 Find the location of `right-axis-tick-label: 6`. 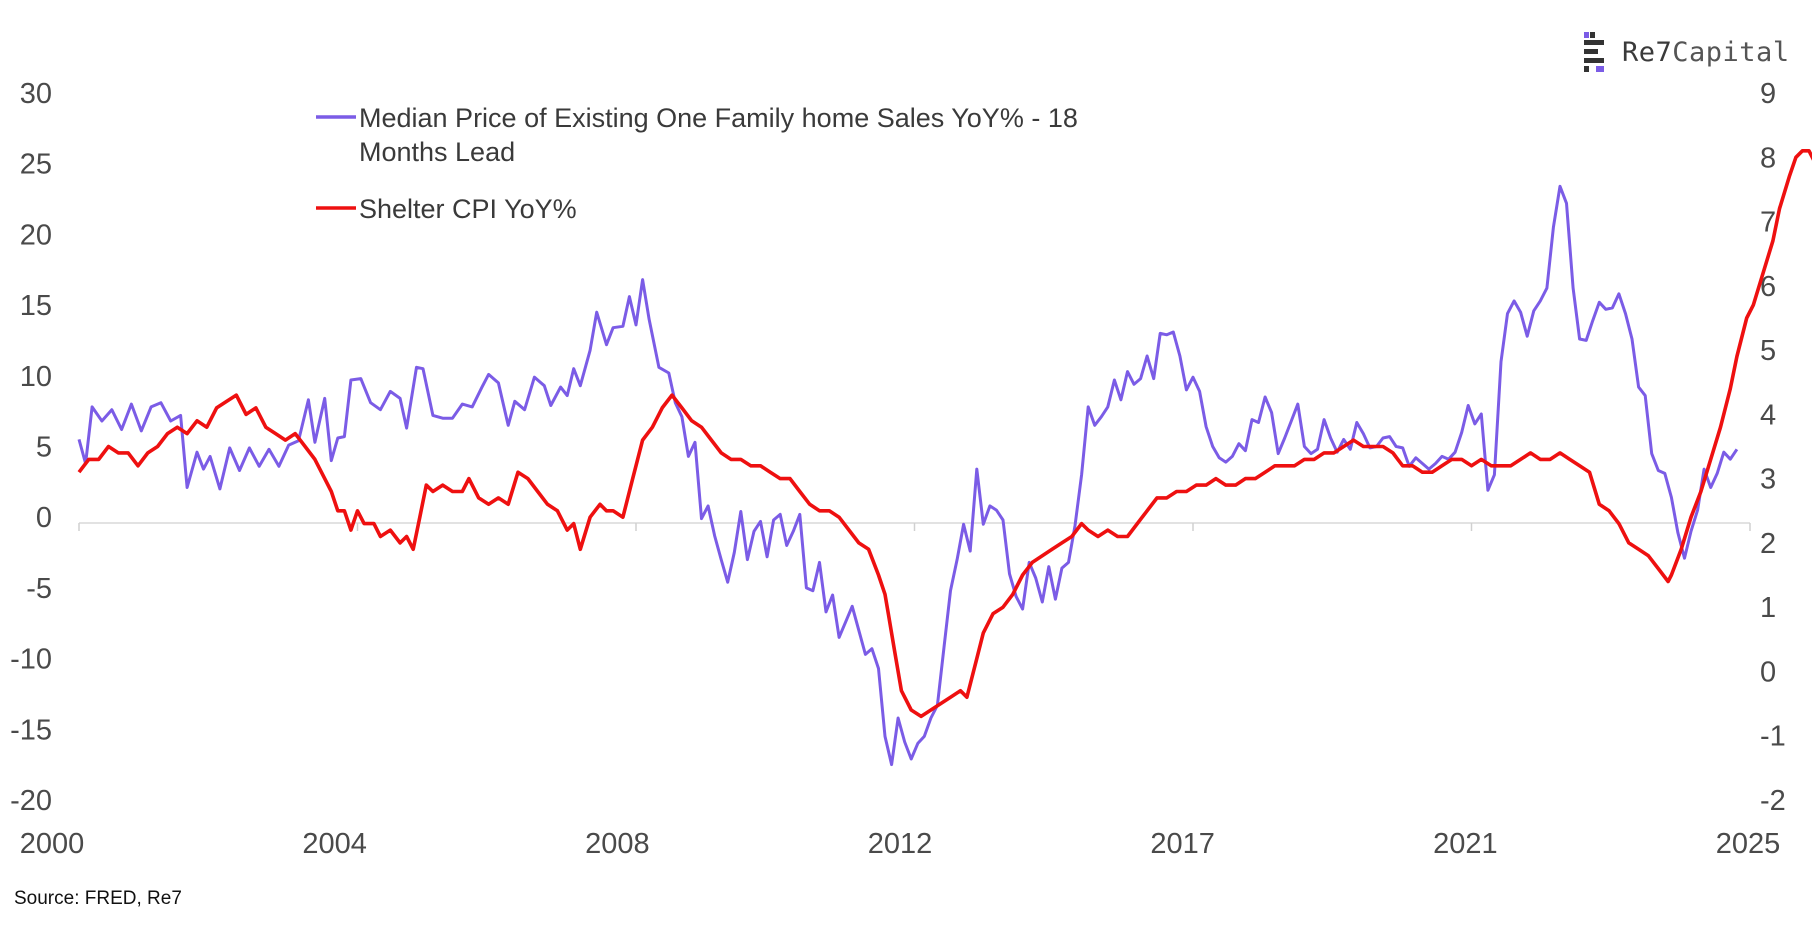

right-axis-tick-label: 6 is located at coordinates (1768, 287).